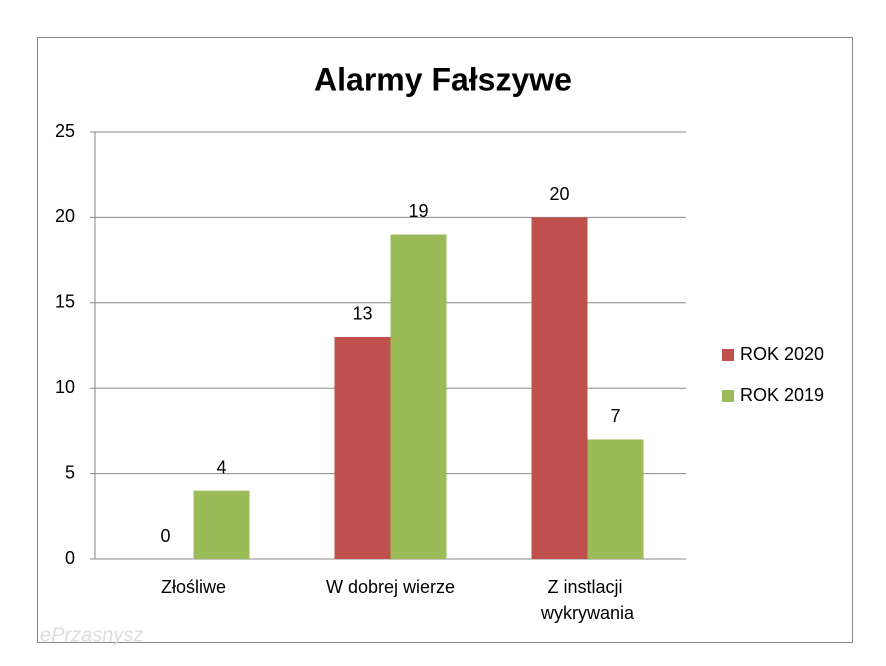 The width and height of the screenshot is (886, 666). I want to click on data-label: 13, so click(362, 314).